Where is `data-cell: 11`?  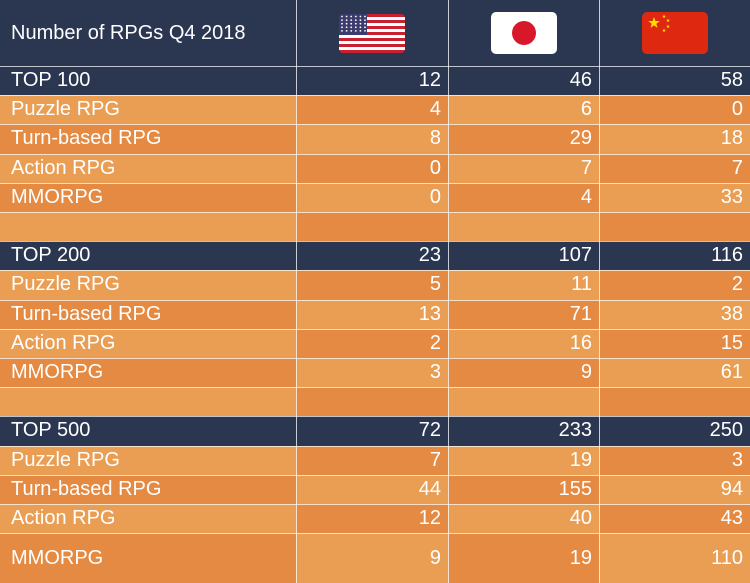
data-cell: 11 is located at coordinates (523, 285).